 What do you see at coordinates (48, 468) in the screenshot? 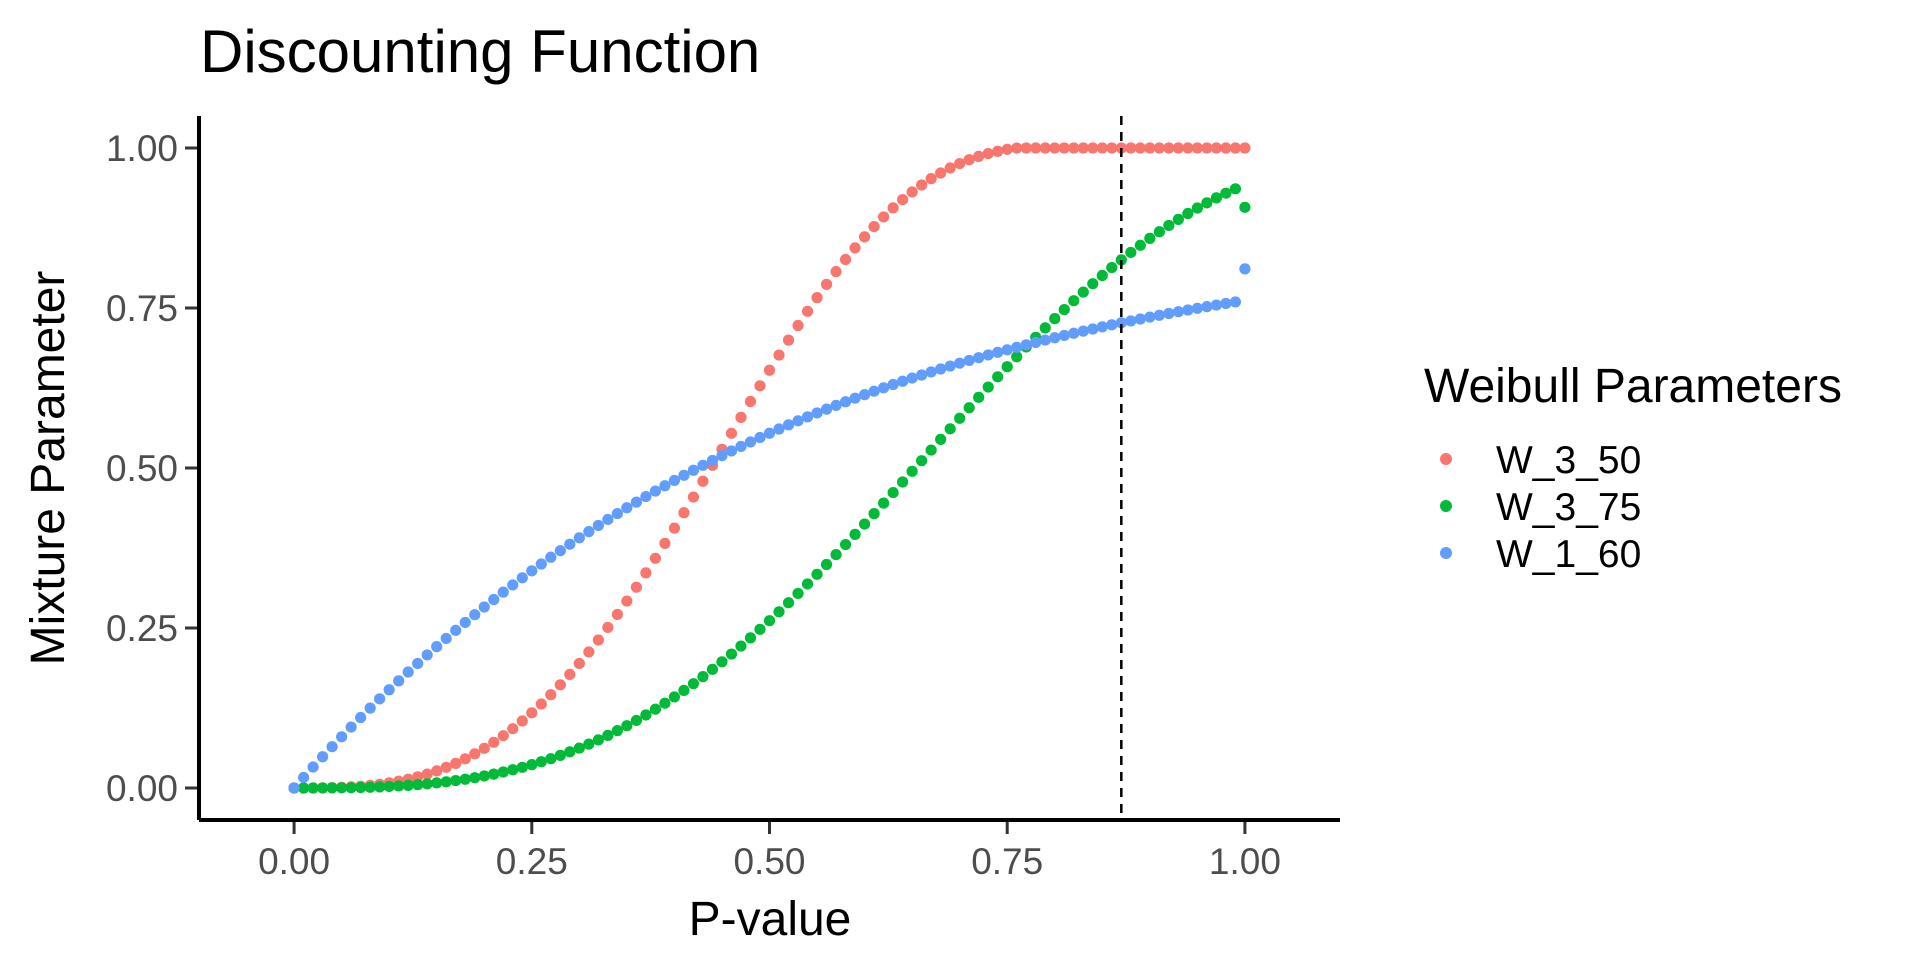
I see `y-axis-title: Mixture Parameter` at bounding box center [48, 468].